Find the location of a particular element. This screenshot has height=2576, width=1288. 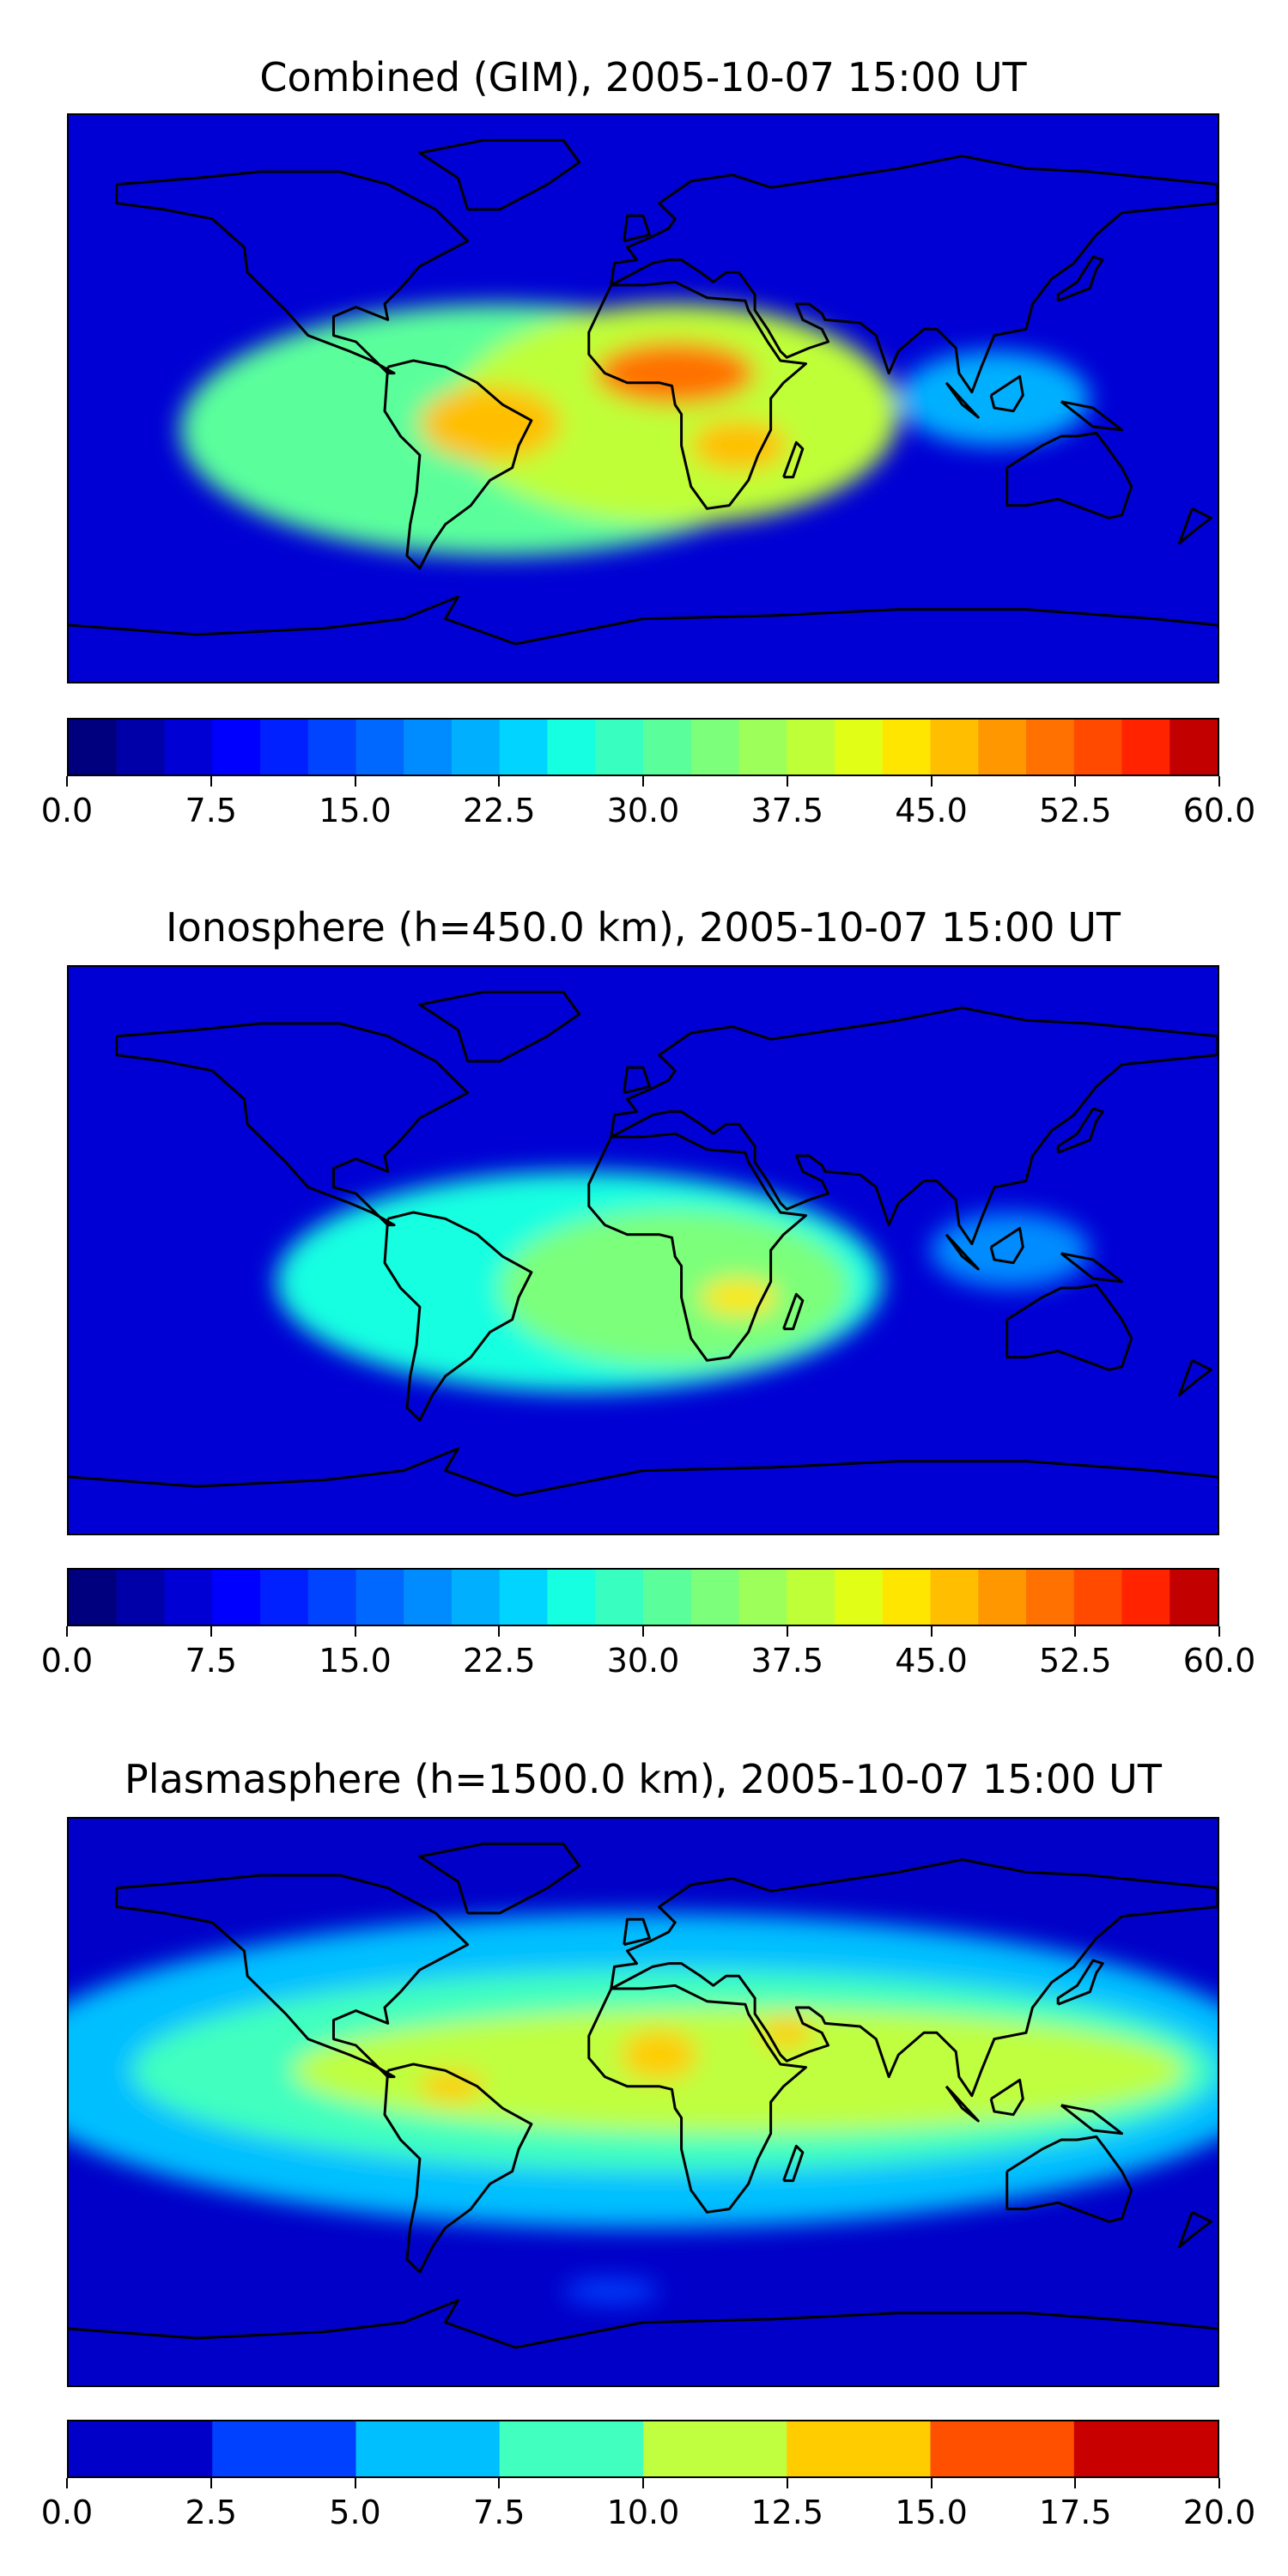

colorbar-combined is located at coordinates (643, 747).